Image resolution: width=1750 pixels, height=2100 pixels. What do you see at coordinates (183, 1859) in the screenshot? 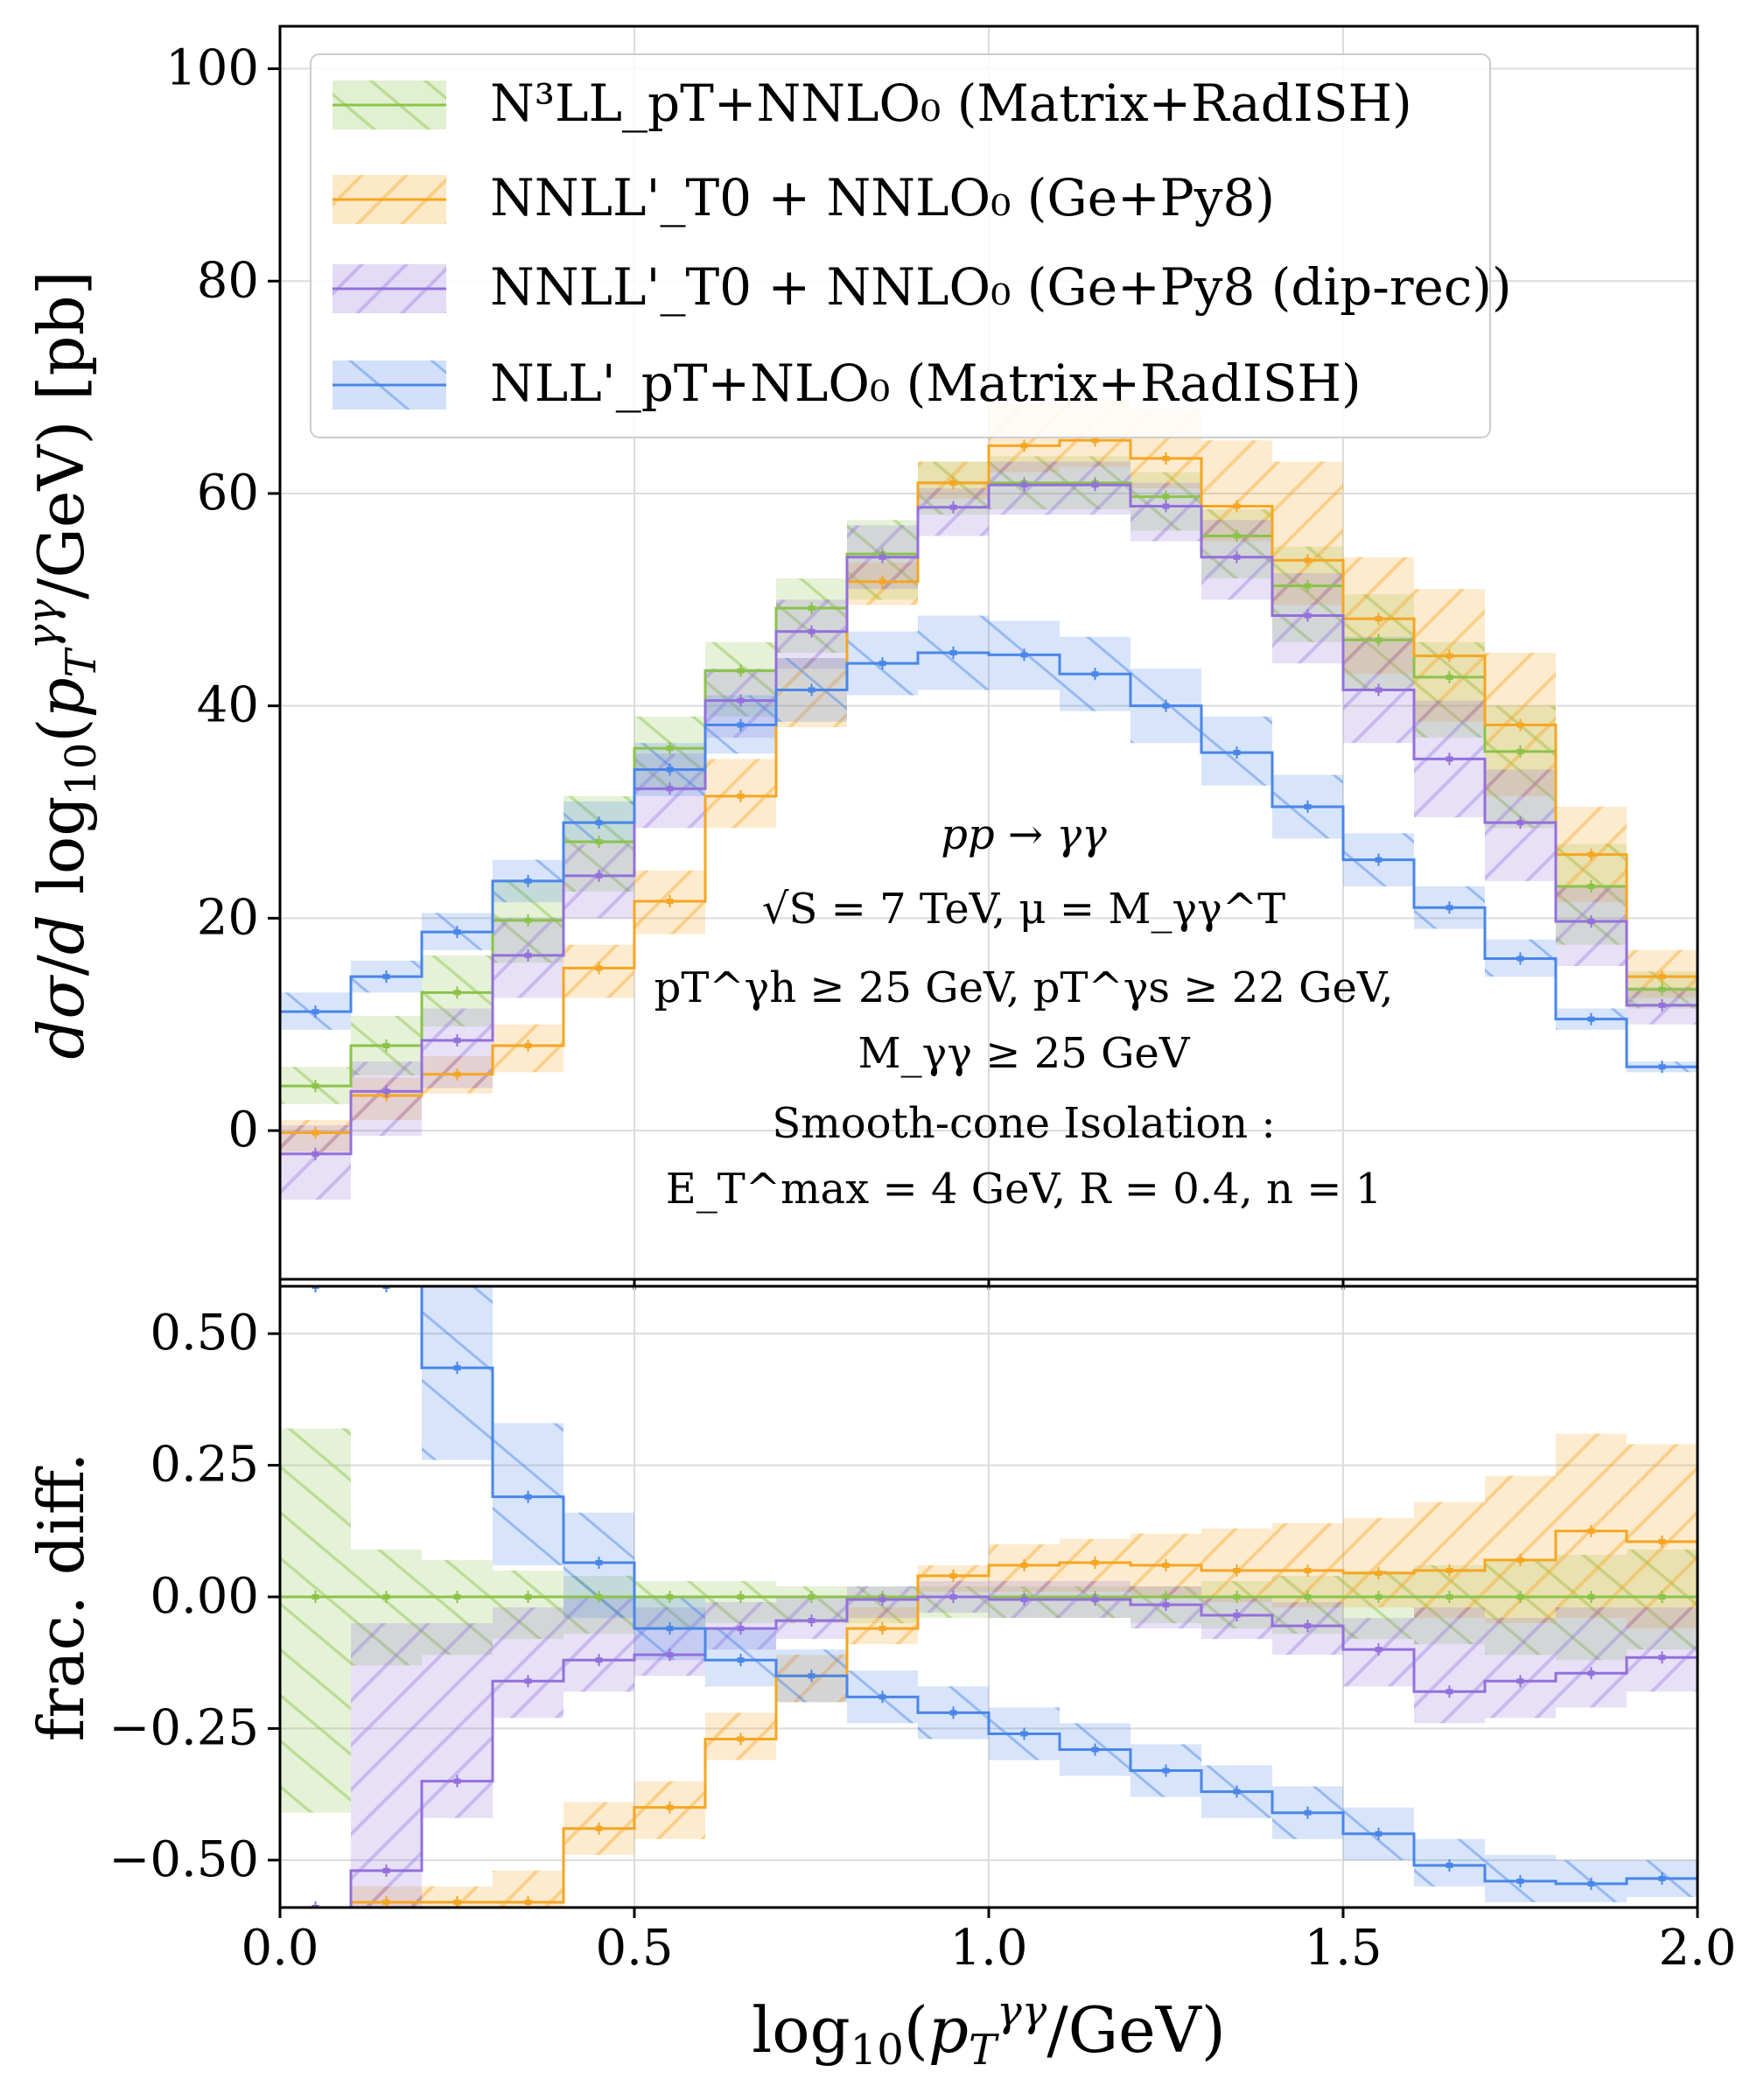
I see `ratio-y-tick-label: −0.50` at bounding box center [183, 1859].